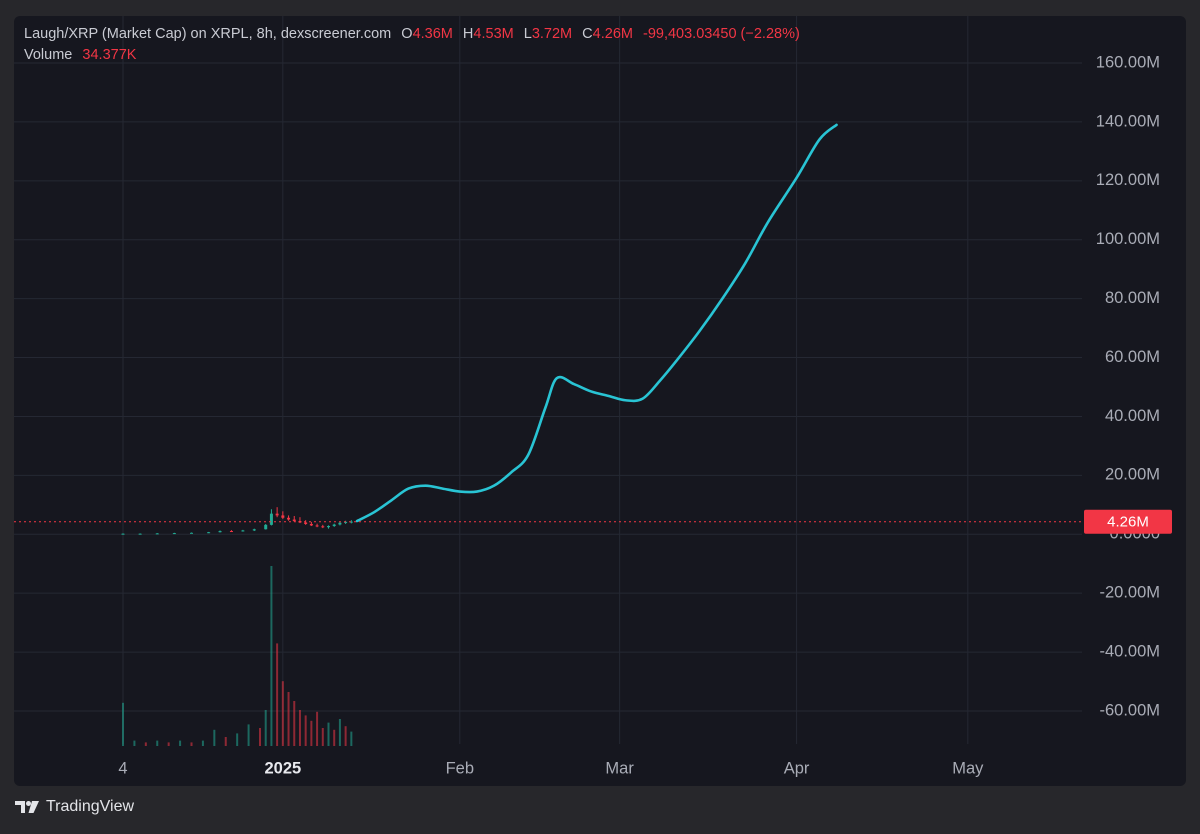 The image size is (1200, 834). I want to click on ohlc-close: C4.26M, so click(607, 34).